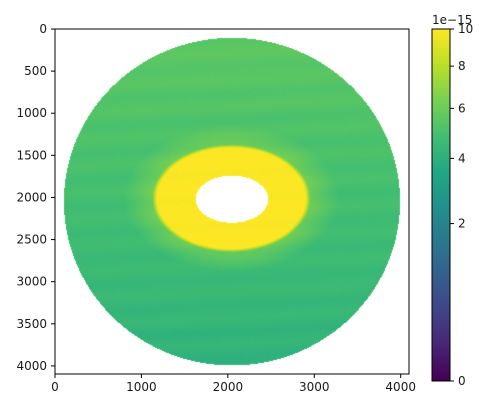 This screenshot has height=415, width=500. What do you see at coordinates (31, 155) in the screenshot?
I see `y-tick-label: 1500` at bounding box center [31, 155].